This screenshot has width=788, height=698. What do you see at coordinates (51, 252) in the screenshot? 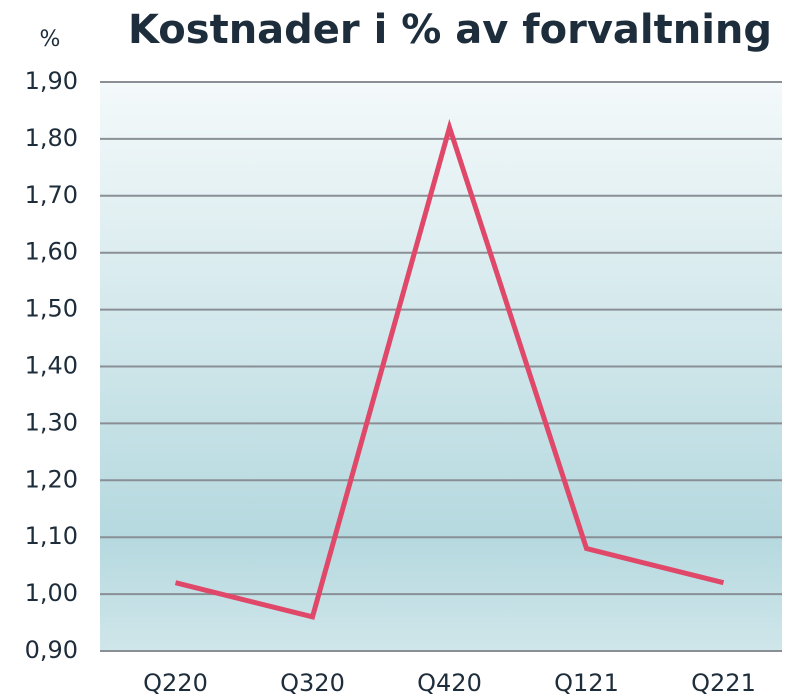
I see `y-tick-label: 1,60` at bounding box center [51, 252].